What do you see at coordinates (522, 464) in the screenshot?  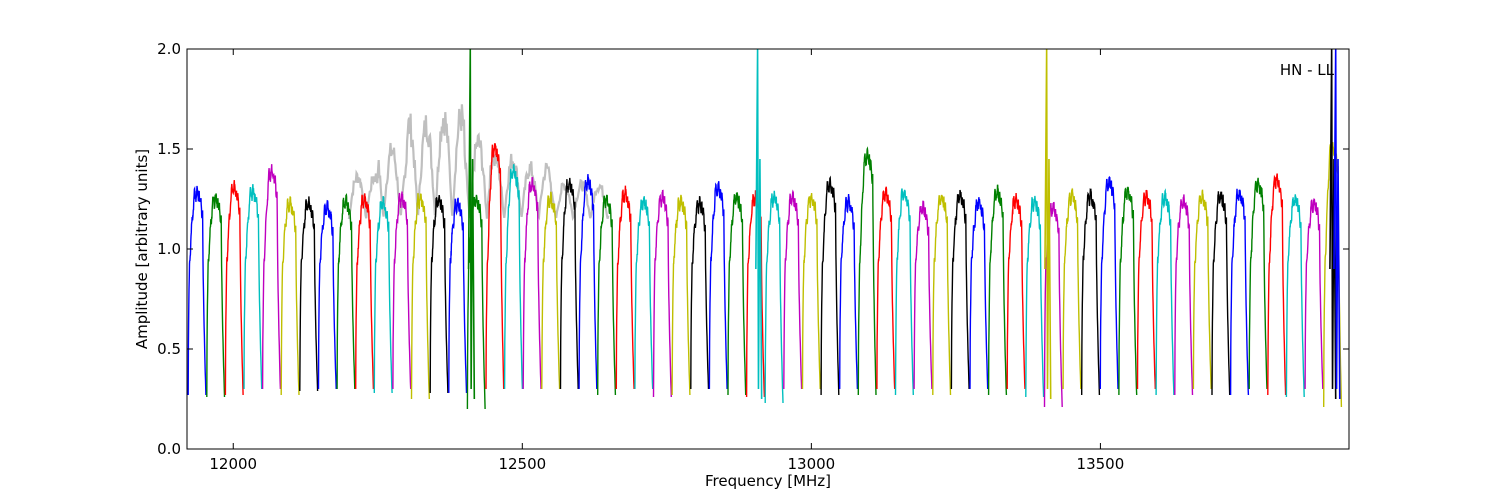 I see `x-tick-label: 12500` at bounding box center [522, 464].